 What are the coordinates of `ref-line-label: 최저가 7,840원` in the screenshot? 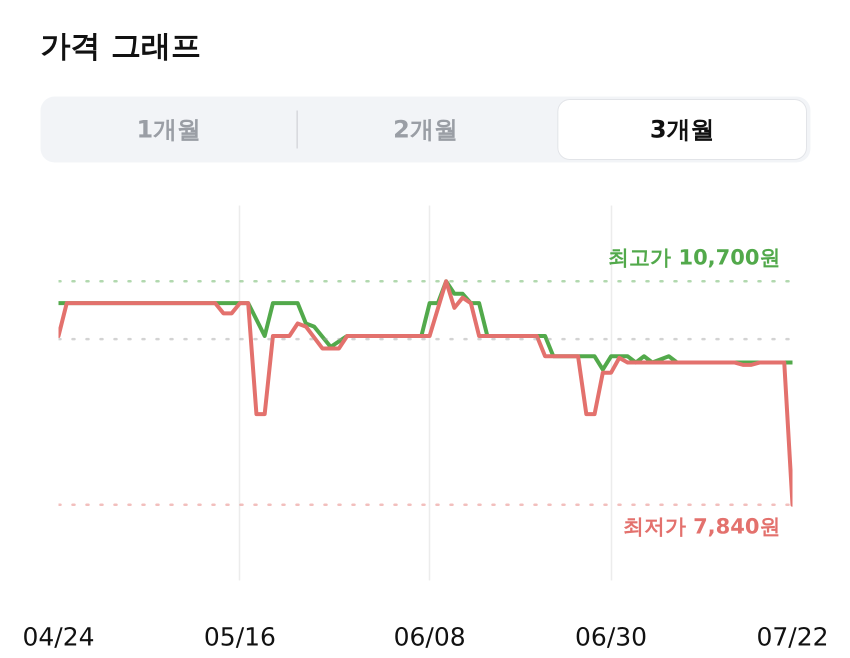 It's located at (701, 526).